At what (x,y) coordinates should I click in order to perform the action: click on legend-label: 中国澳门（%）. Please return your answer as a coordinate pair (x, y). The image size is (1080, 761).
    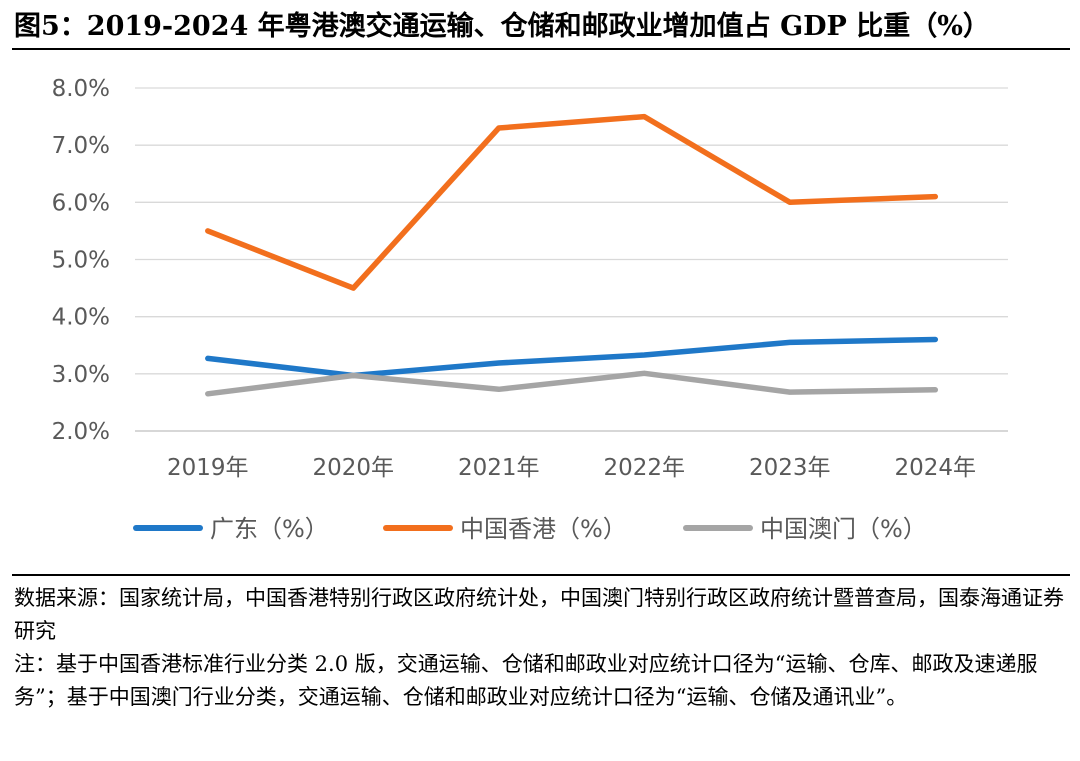
    Looking at the image, I should click on (843, 529).